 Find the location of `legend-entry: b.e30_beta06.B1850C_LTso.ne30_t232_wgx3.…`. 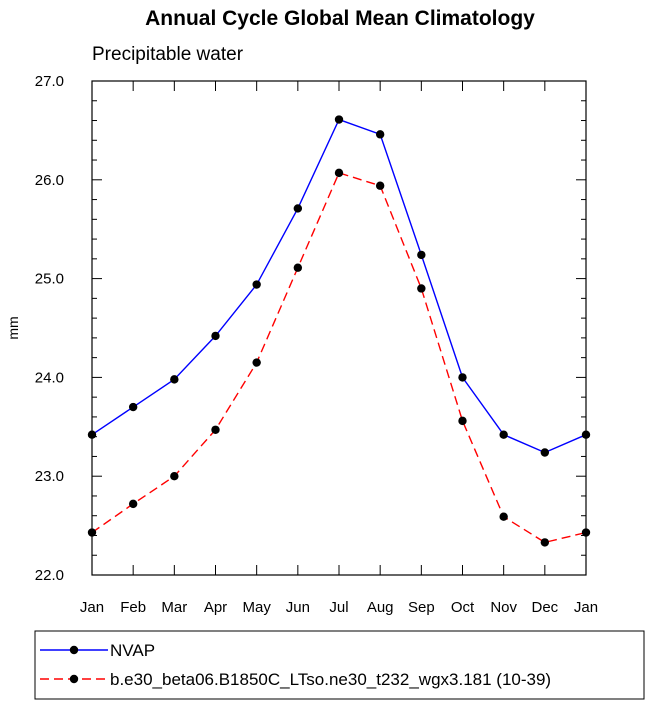

legend-entry: b.e30_beta06.B1850C_LTso.ne30_t232_wgx3.… is located at coordinates (295, 679).